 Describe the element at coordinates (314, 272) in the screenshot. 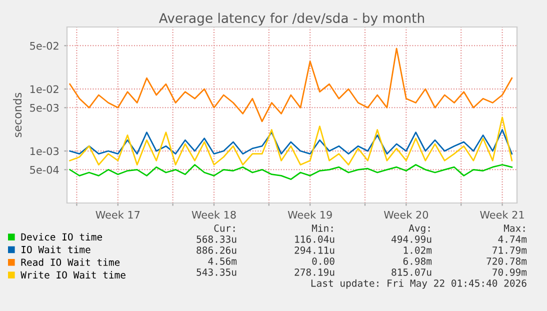

I see `text: 278.19u` at that location.